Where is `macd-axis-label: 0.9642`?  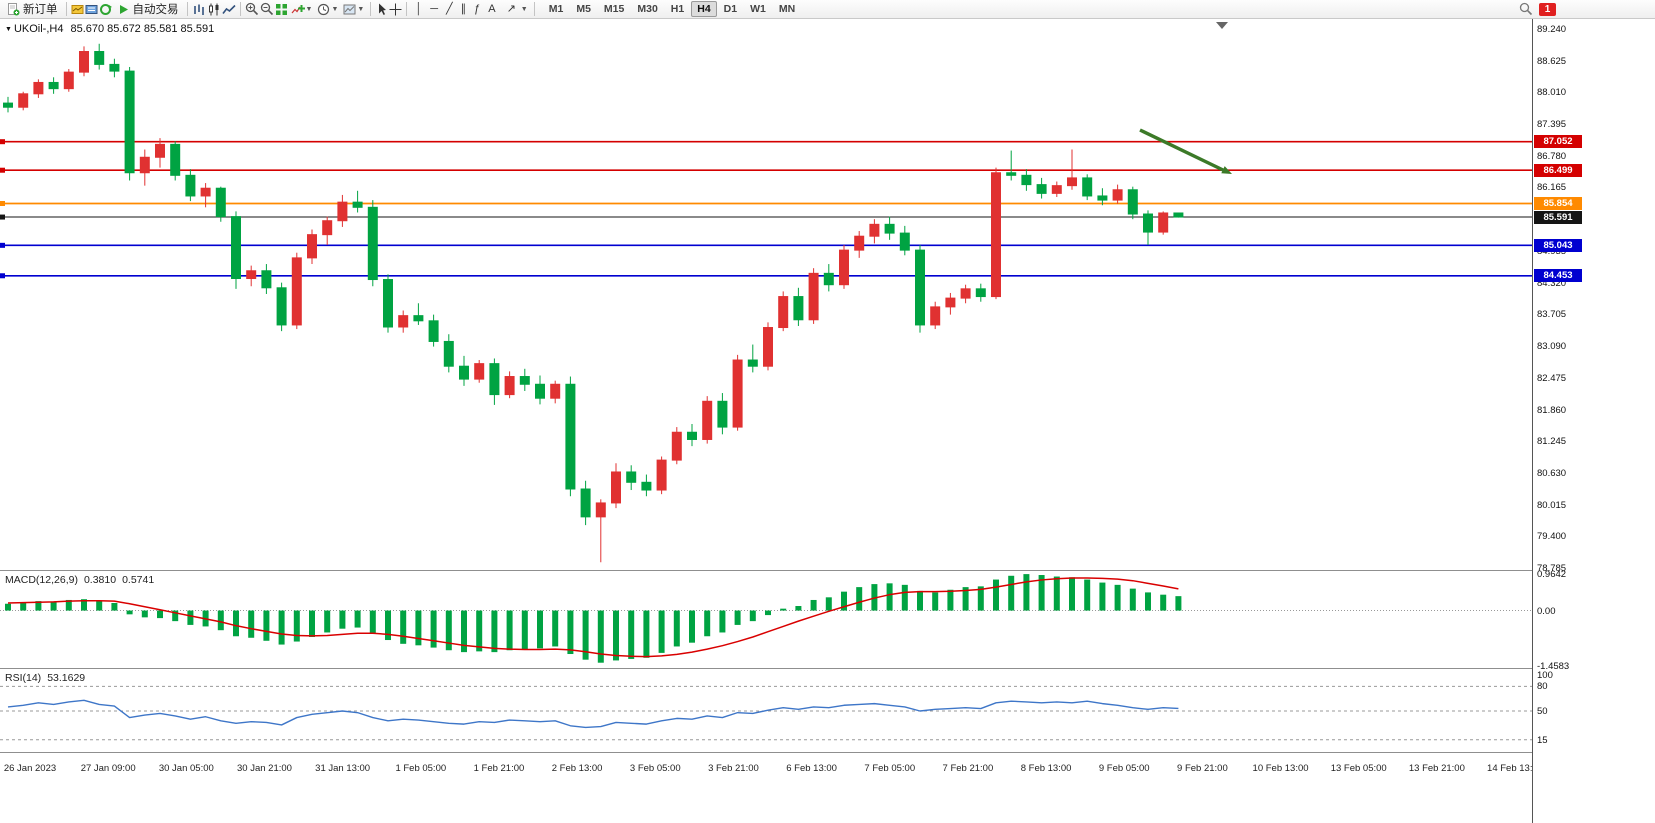
macd-axis-label: 0.9642 is located at coordinates (1552, 575).